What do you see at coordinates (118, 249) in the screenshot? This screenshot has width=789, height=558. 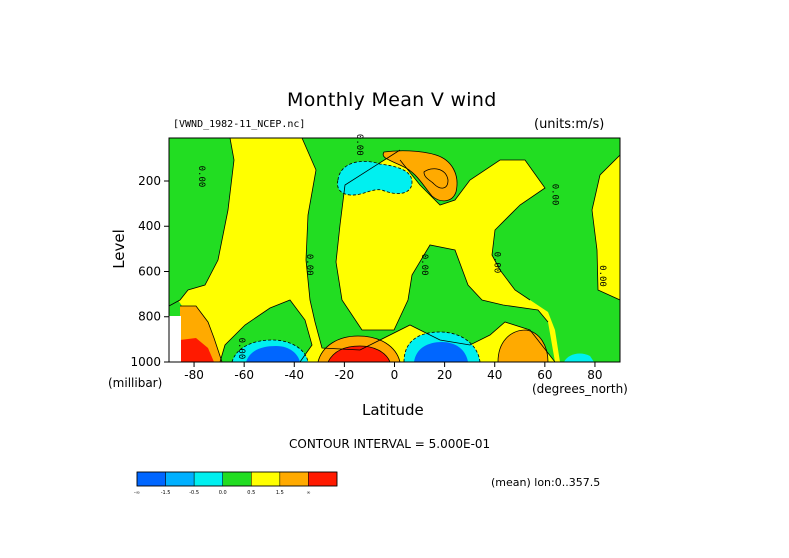 I see `y-axis-title: Level` at bounding box center [118, 249].